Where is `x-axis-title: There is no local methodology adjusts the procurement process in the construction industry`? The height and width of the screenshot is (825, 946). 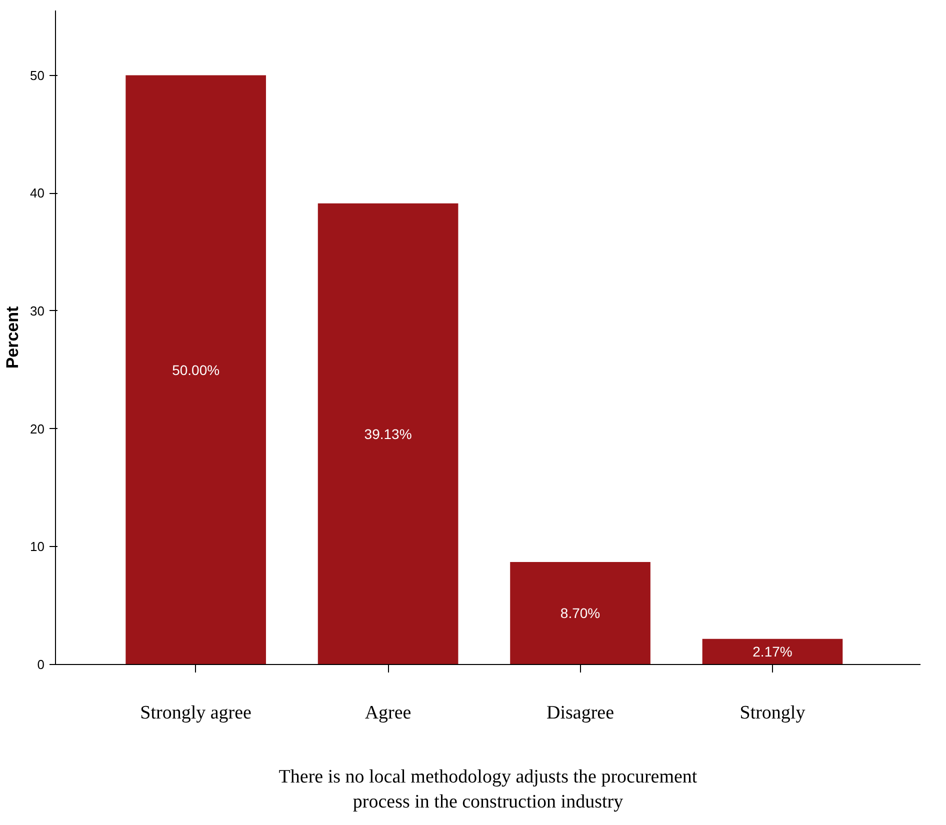
x-axis-title: There is no local methodology adjusts the procurement process in the construction industry is located at coordinates (488, 789).